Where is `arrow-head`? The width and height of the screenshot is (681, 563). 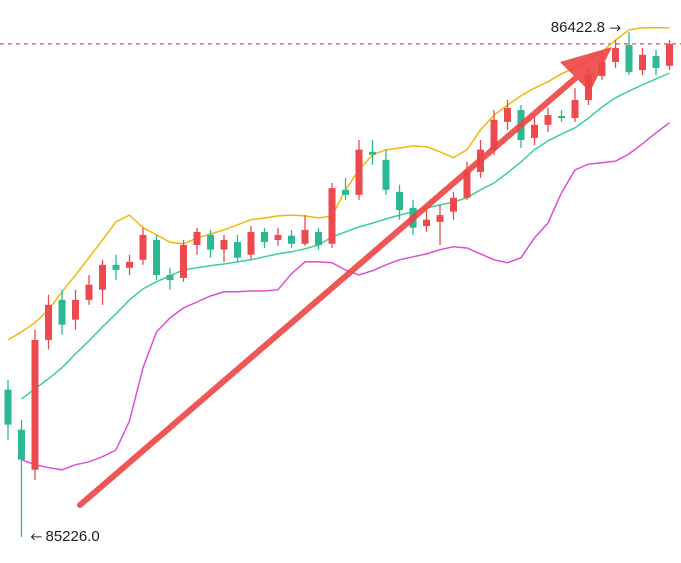
arrow-head is located at coordinates (586, 69).